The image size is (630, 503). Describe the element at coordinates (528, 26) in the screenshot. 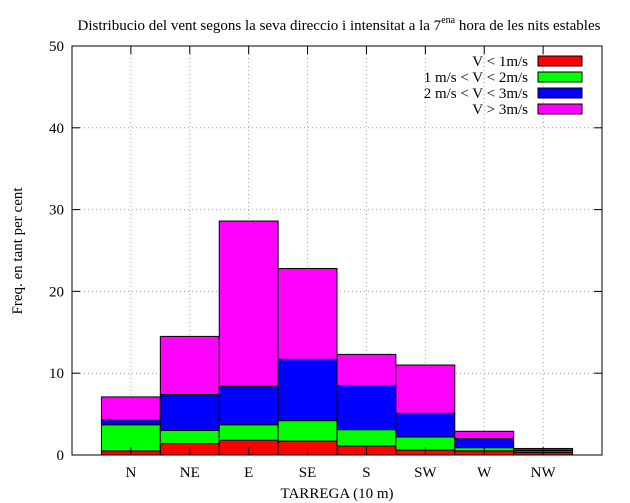

I see `chart-title-tail: hora de les nits estables` at that location.